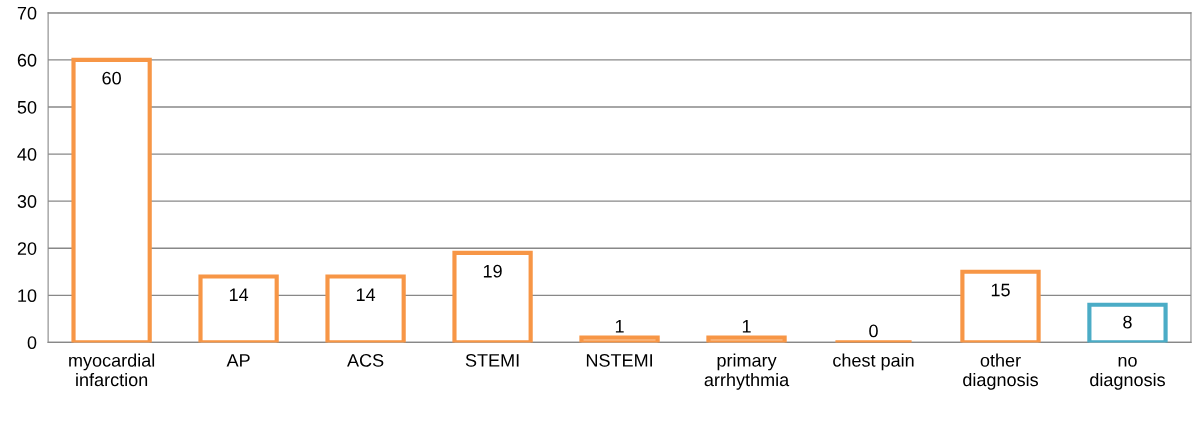 The width and height of the screenshot is (1203, 428). I want to click on y-tick-label: 10, so click(27, 296).